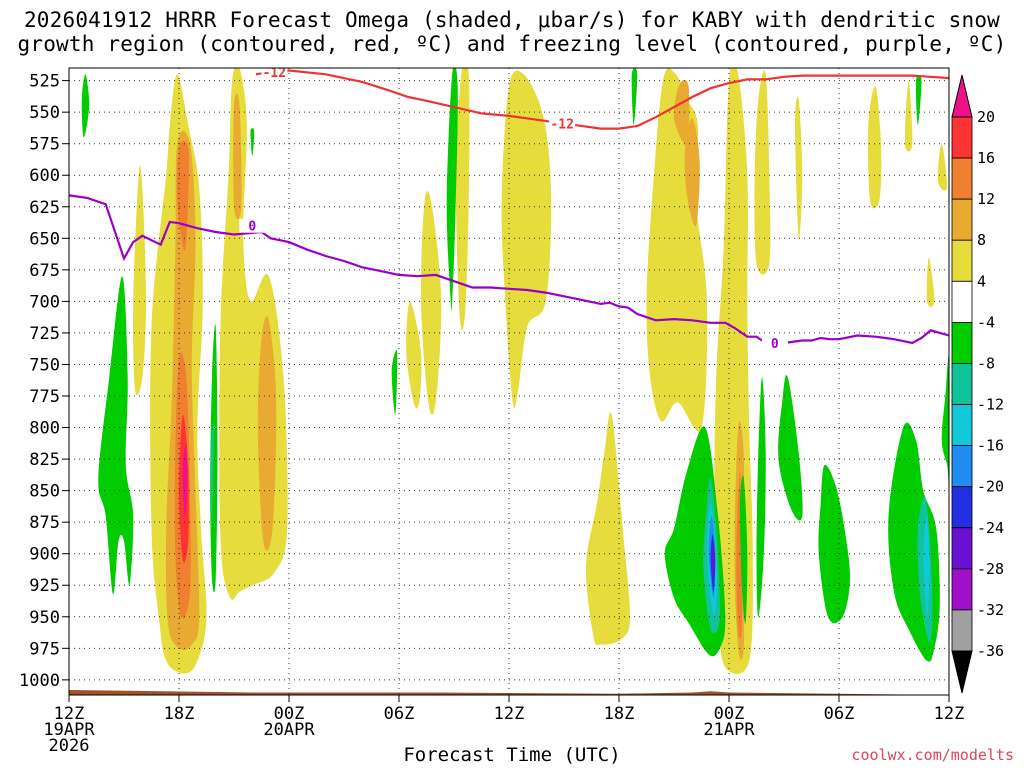 The image size is (1024, 768). I want to click on x-axis-label: Forecast Time (UTC), so click(512, 755).